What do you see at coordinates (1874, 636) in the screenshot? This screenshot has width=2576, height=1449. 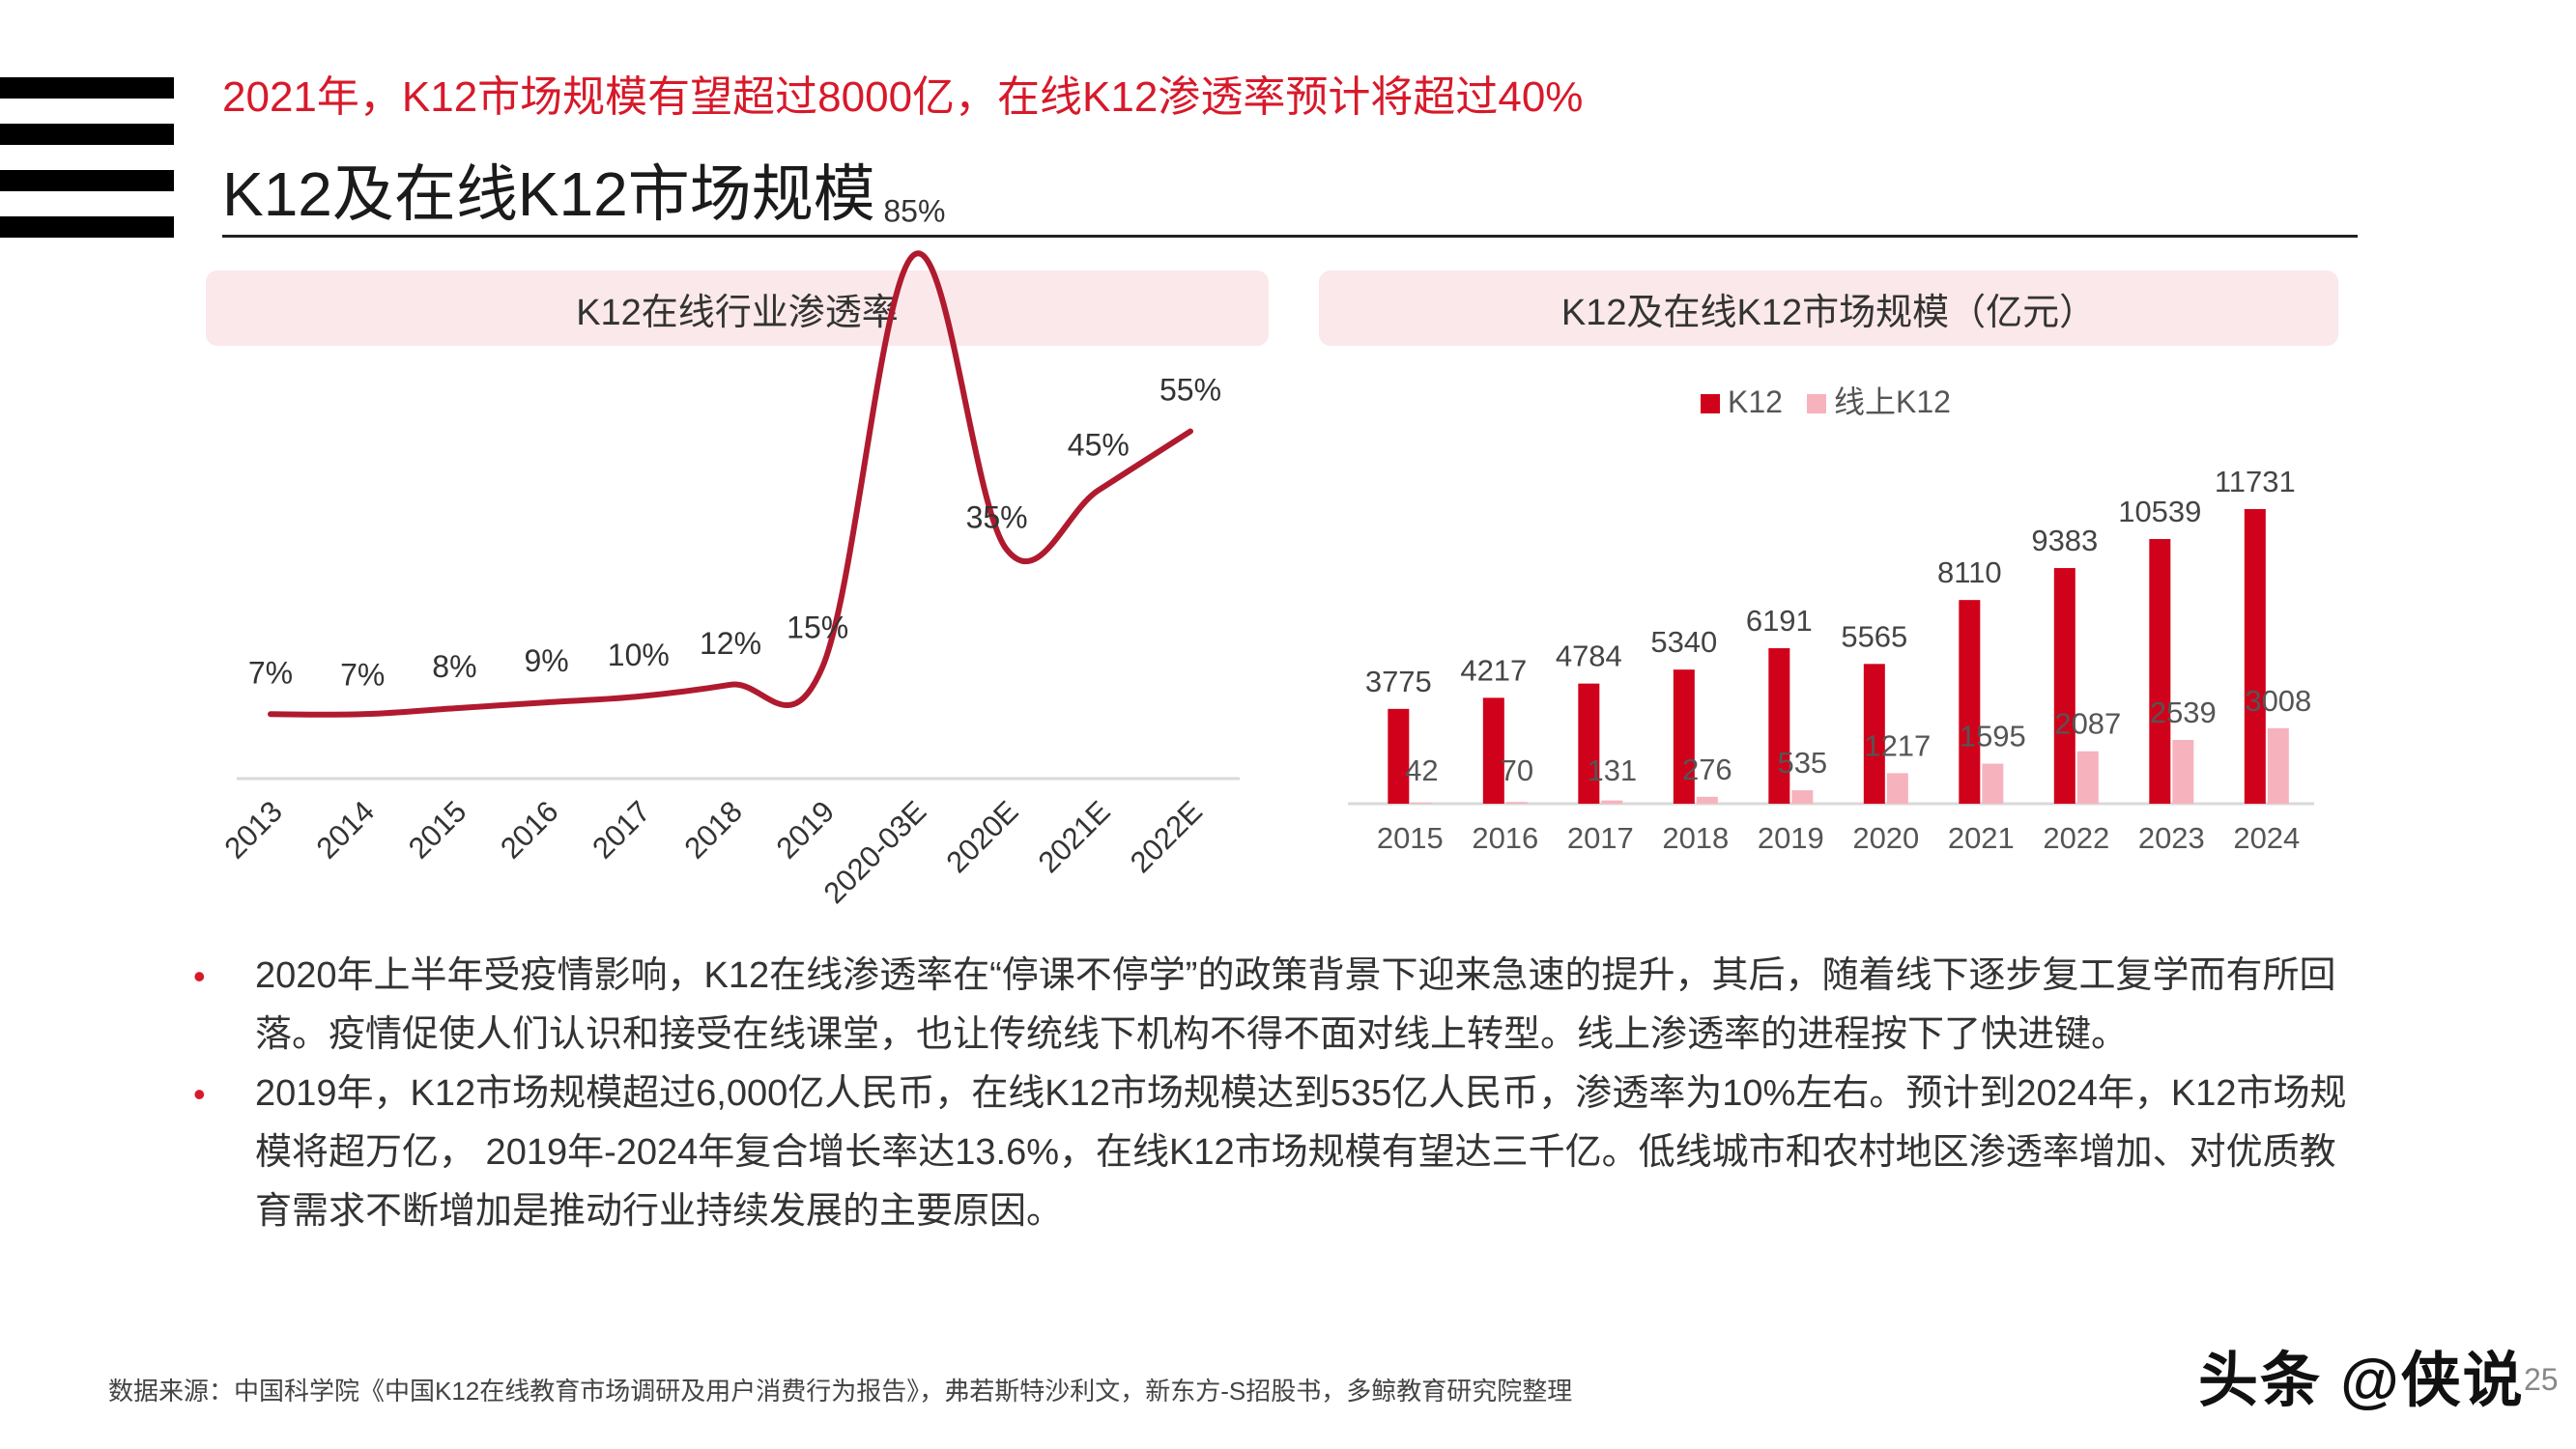 I see `data-label-k12: 5565` at bounding box center [1874, 636].